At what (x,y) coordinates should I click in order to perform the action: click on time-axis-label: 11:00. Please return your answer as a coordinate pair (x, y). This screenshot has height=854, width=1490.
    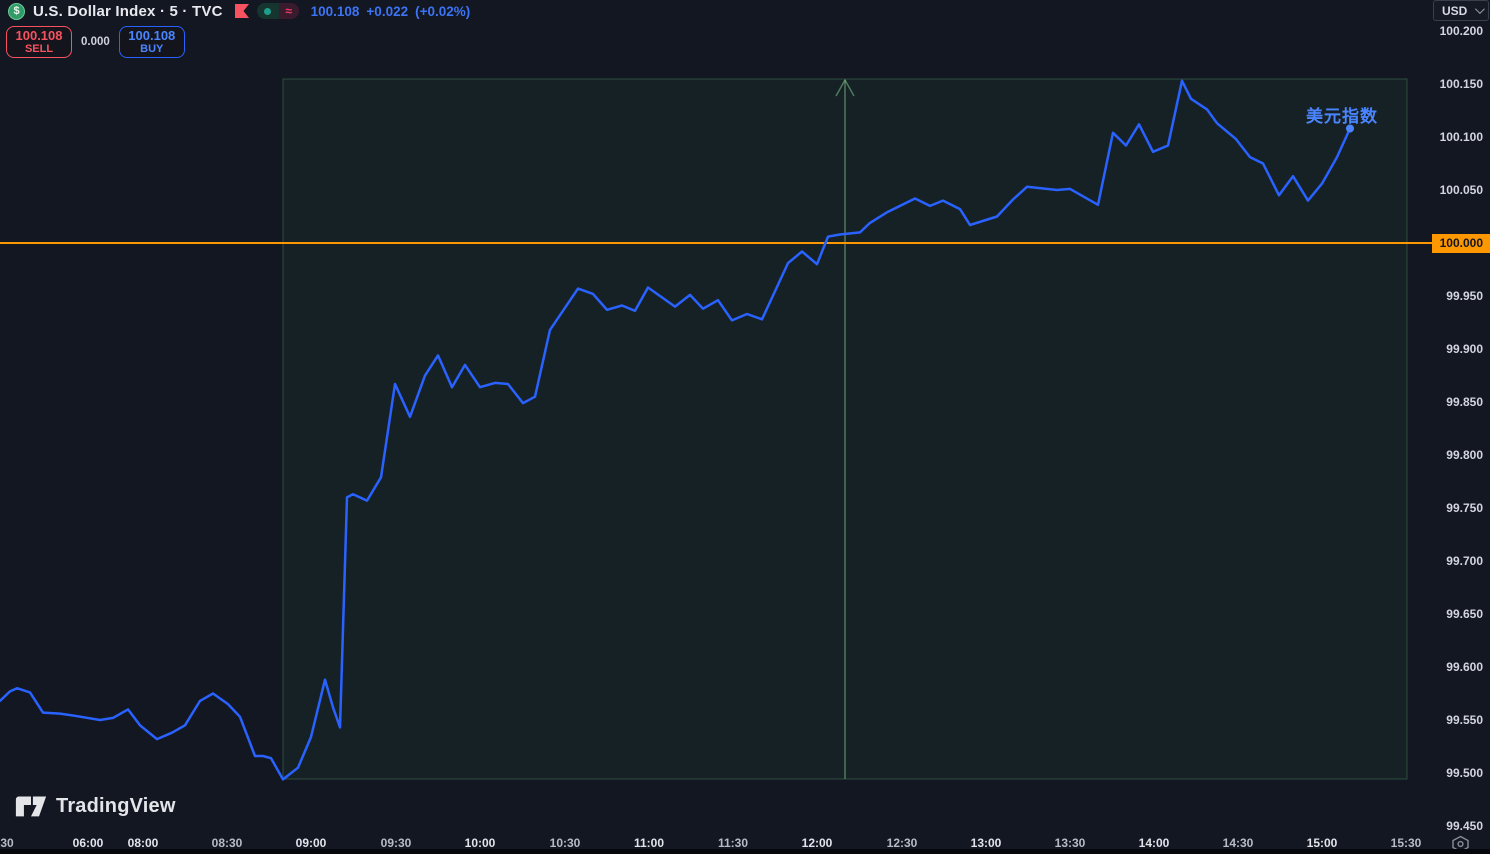
    Looking at the image, I should click on (649, 843).